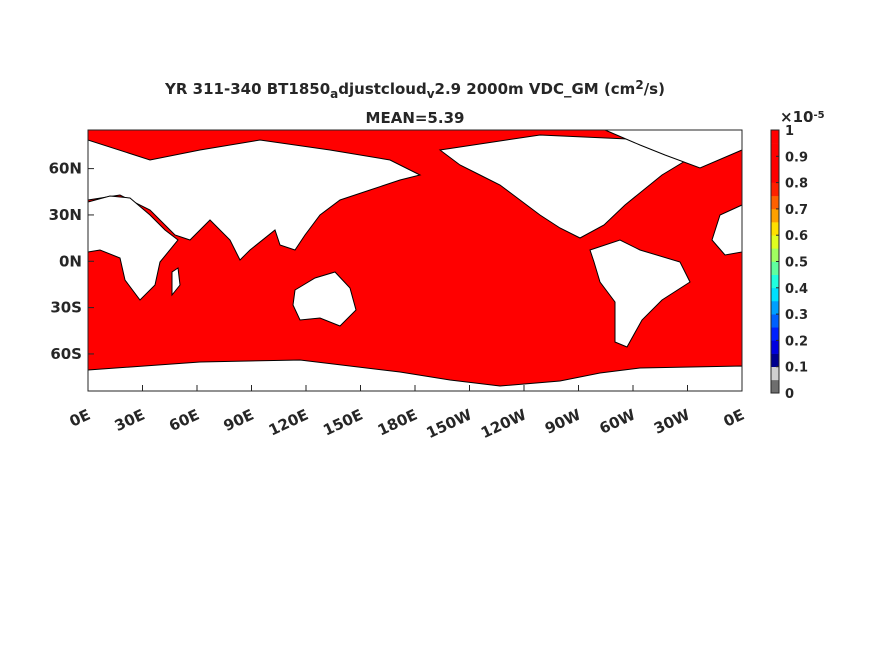 The width and height of the screenshot is (875, 656). Describe the element at coordinates (796, 157) in the screenshot. I see `colorbar-tick-label: 0.9` at that location.